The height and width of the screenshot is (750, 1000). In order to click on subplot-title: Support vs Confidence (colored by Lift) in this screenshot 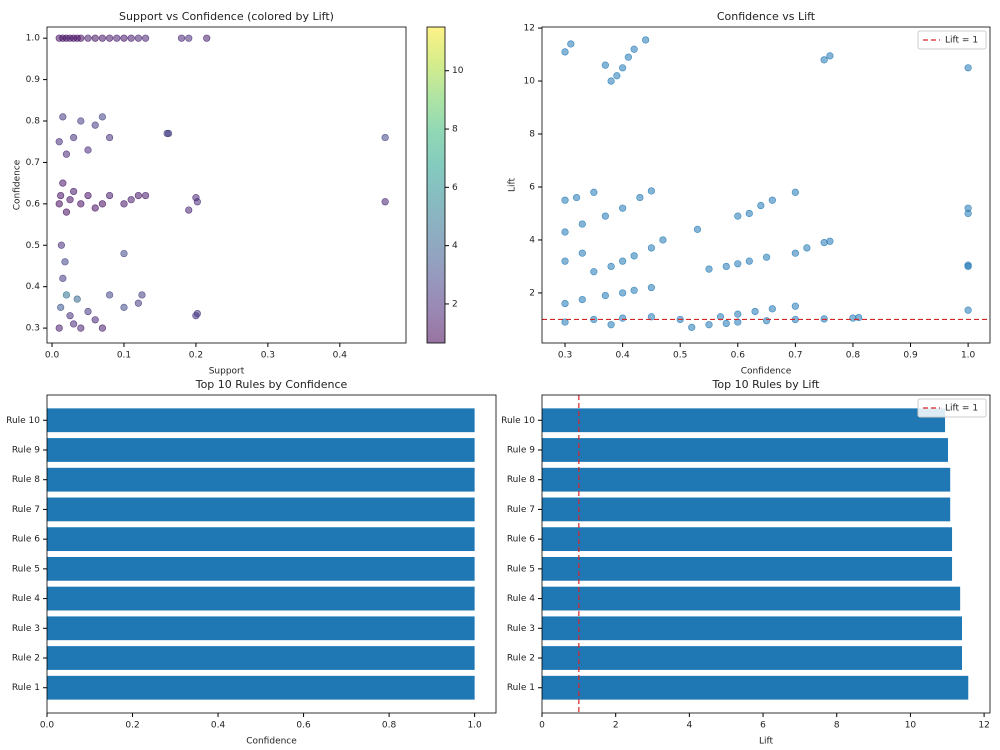, I will do `click(226, 16)`.